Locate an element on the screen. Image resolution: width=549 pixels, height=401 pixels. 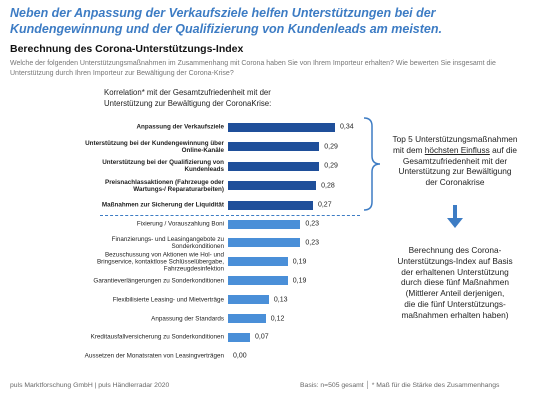
category-label: Anpassung der Verkaufsziele is located at coordinates (180, 127).